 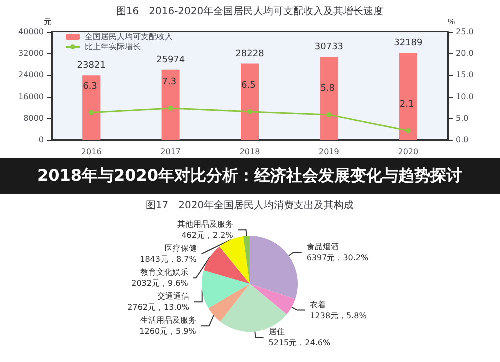 I want to click on y2-tick-label: 5.0, so click(x=462, y=118).